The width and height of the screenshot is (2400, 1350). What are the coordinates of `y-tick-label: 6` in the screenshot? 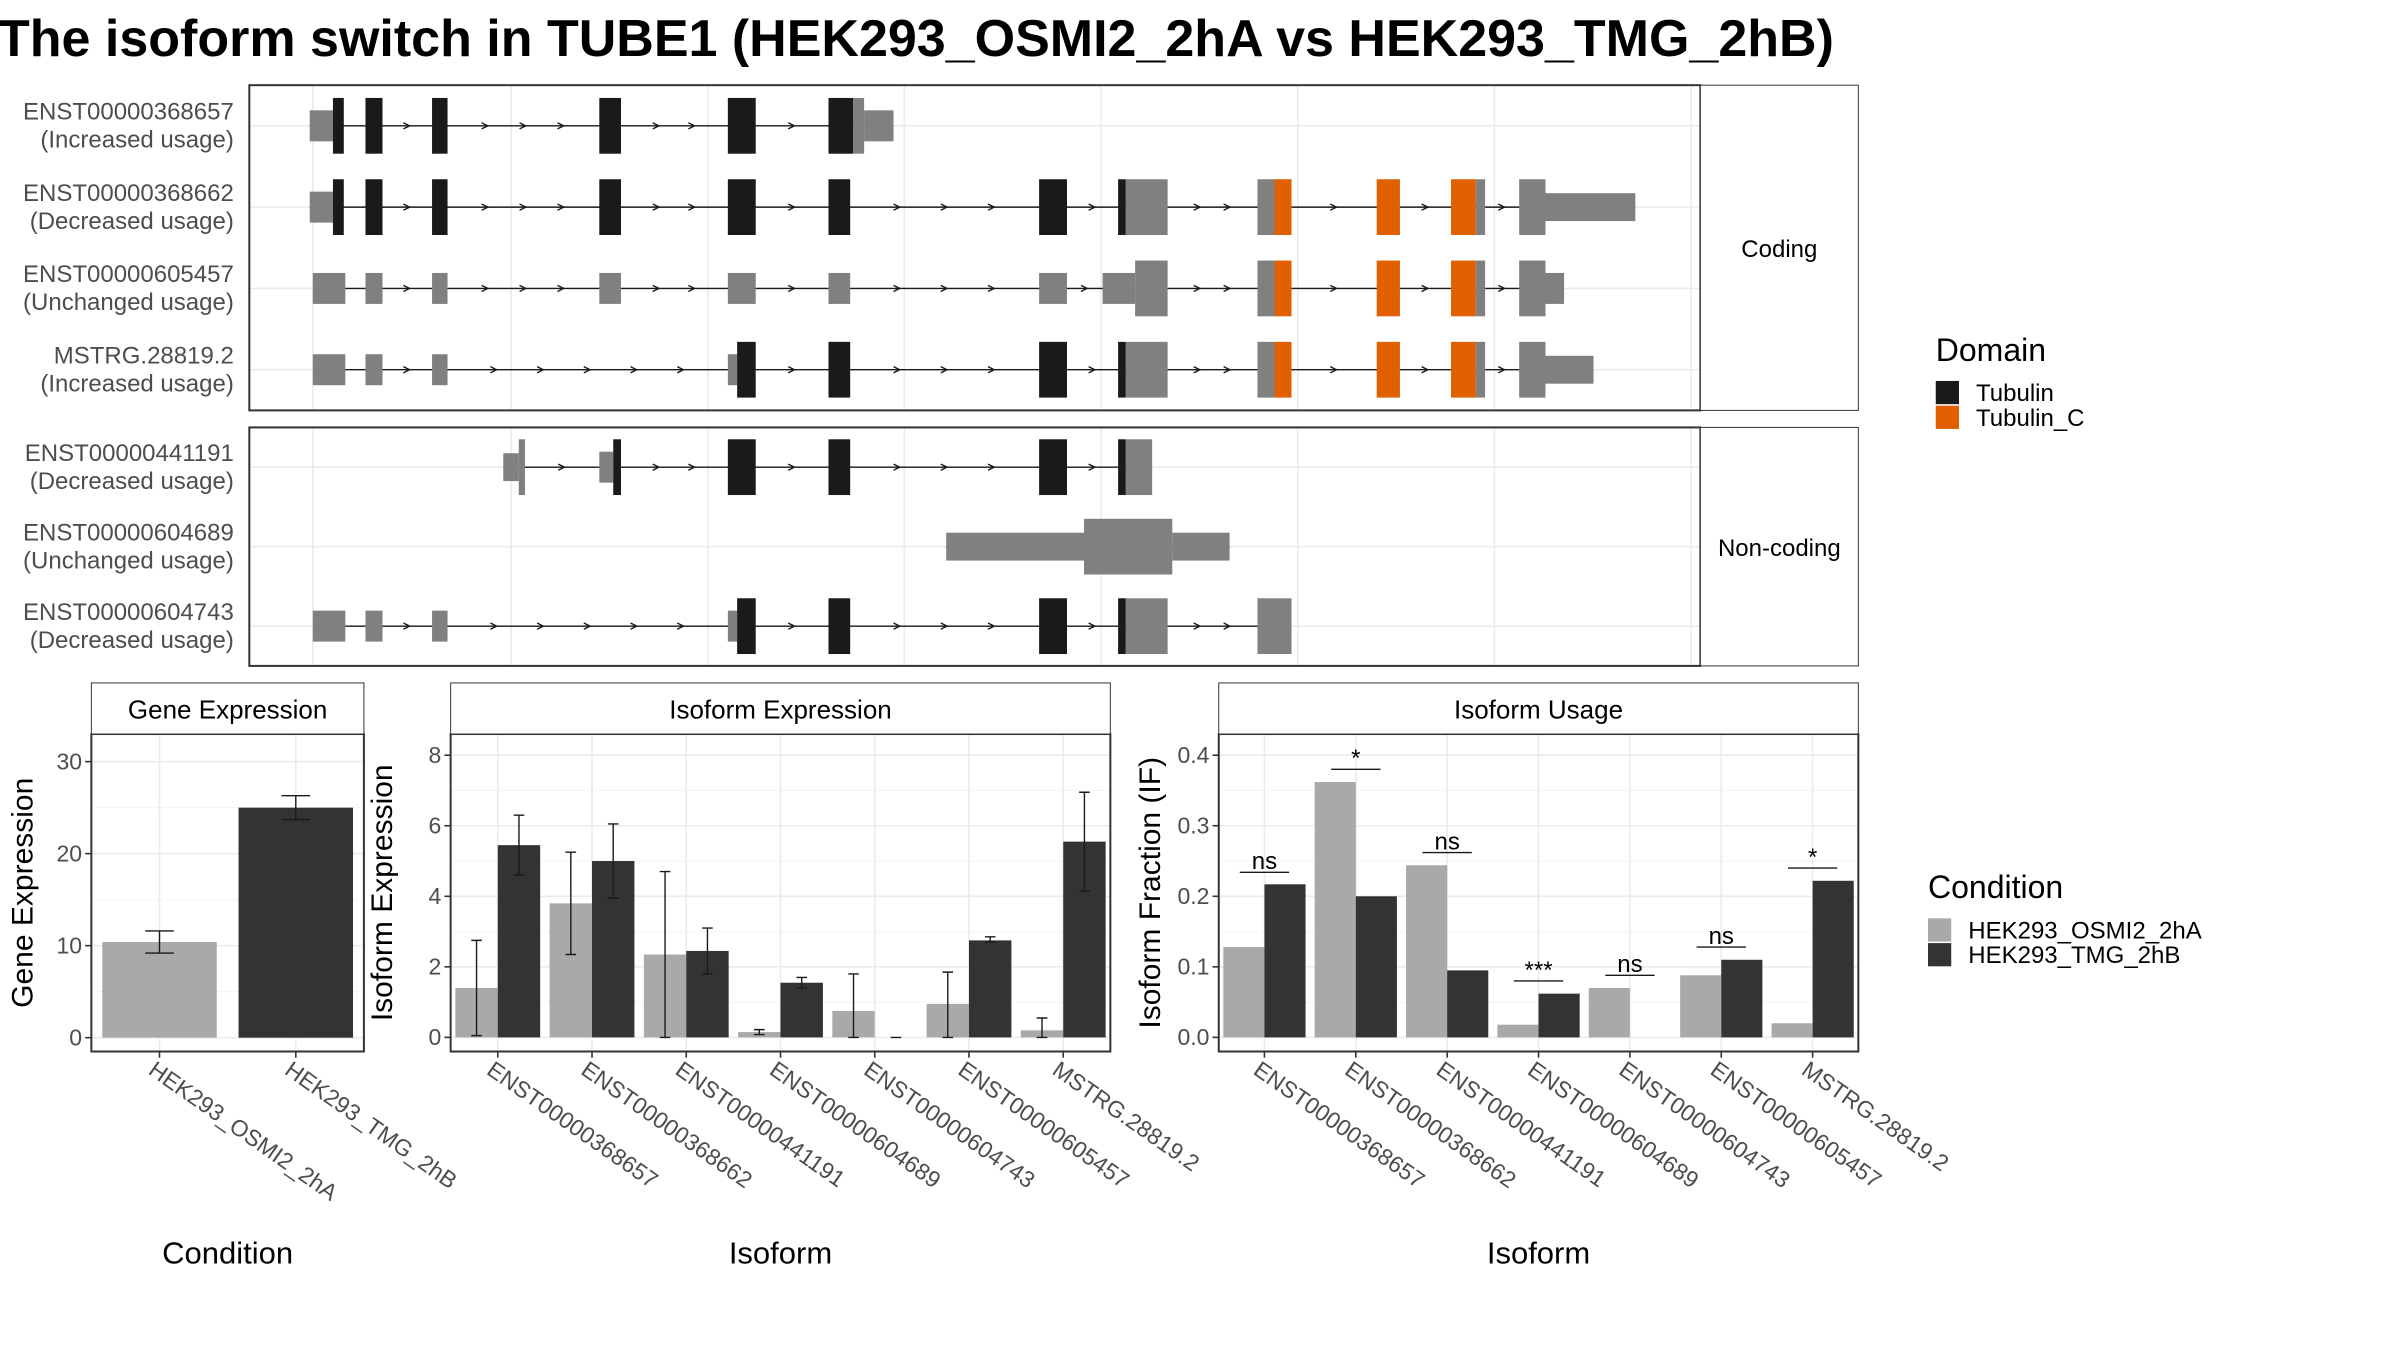 It's located at (435, 825).